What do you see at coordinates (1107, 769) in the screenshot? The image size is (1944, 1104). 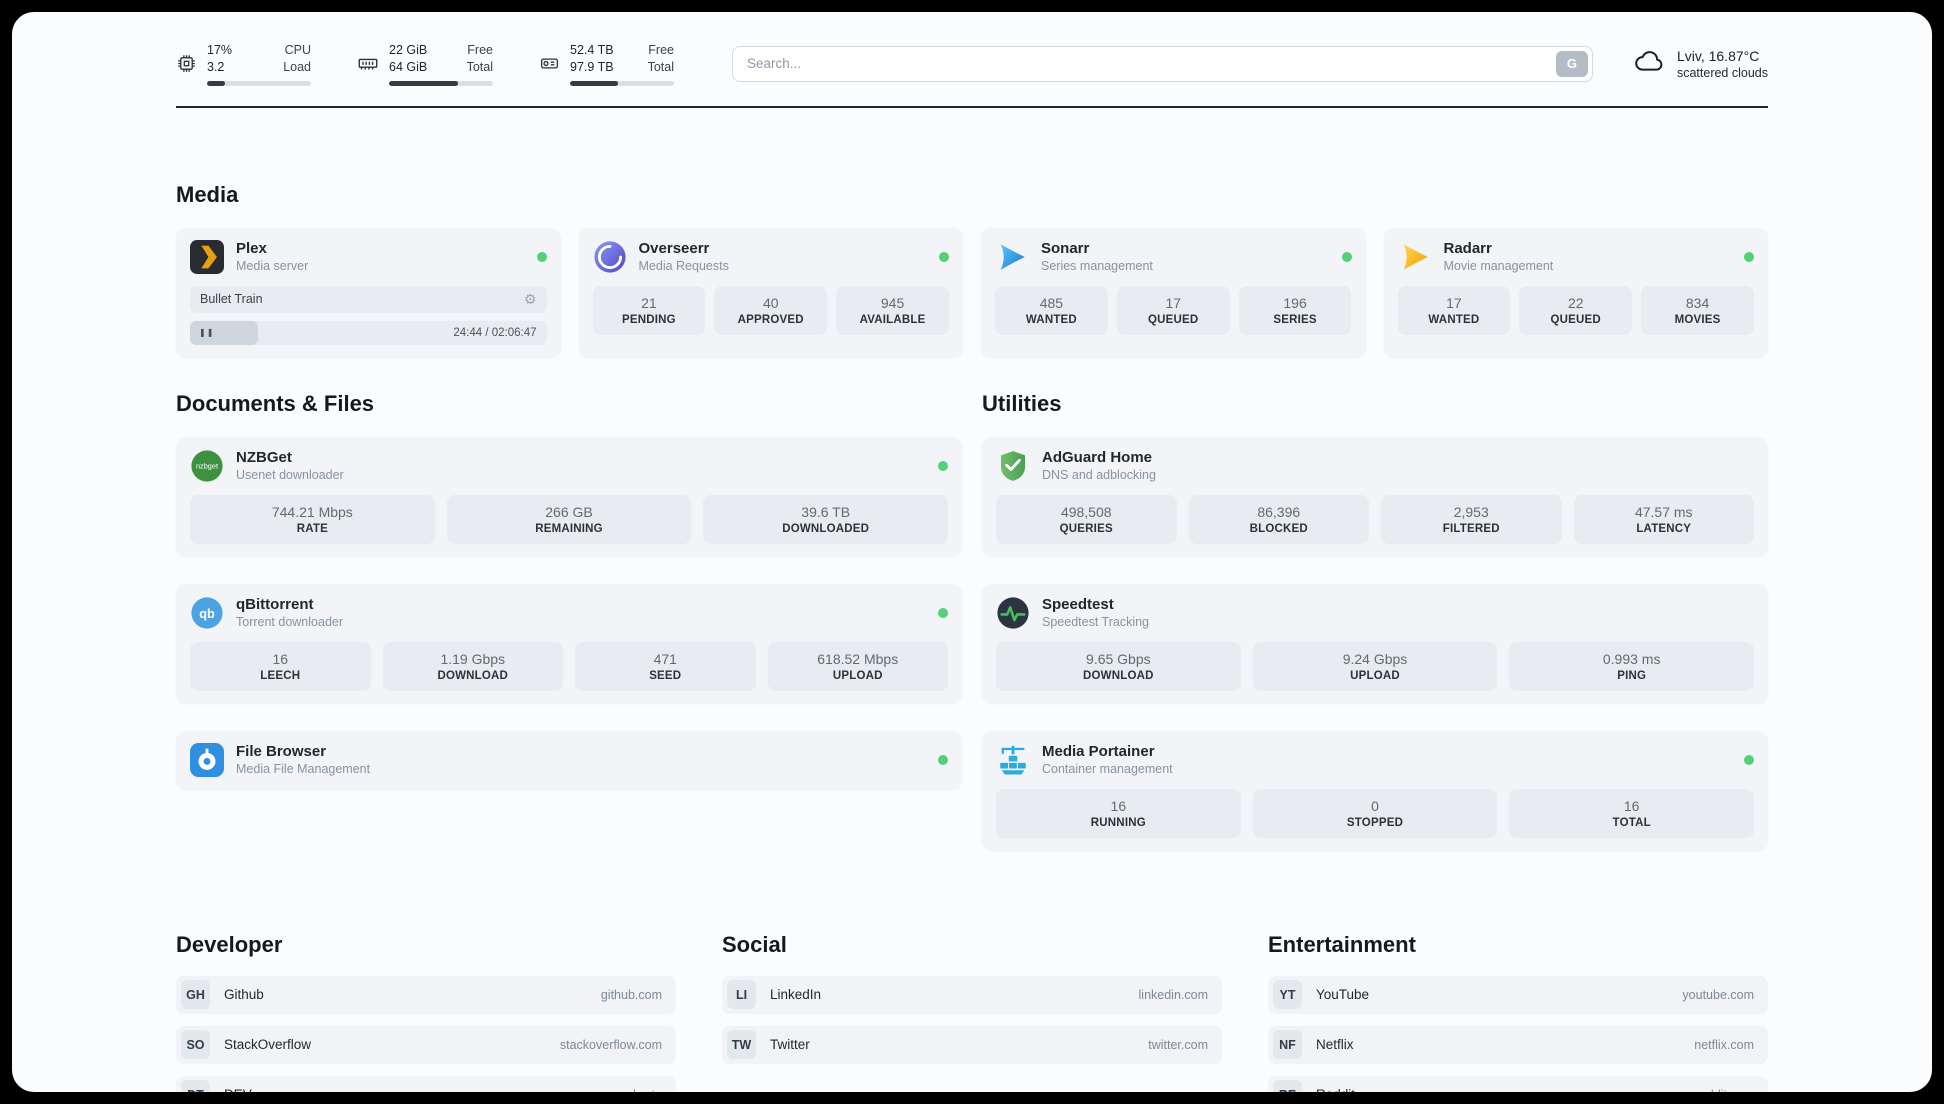 I see `service-subtitle: Container management` at bounding box center [1107, 769].